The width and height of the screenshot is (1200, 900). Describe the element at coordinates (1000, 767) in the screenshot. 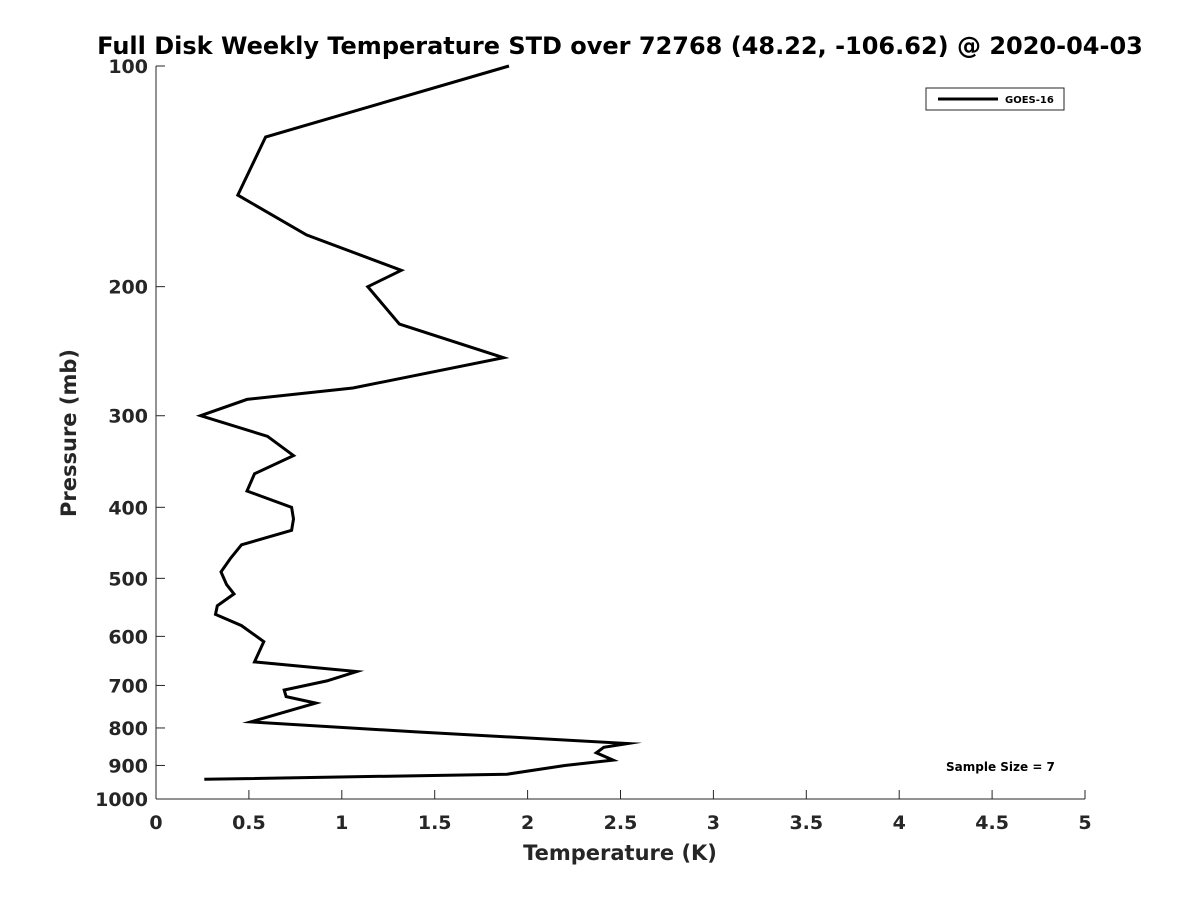

I see `sample-size-annotation: Sample Size = 7` at that location.